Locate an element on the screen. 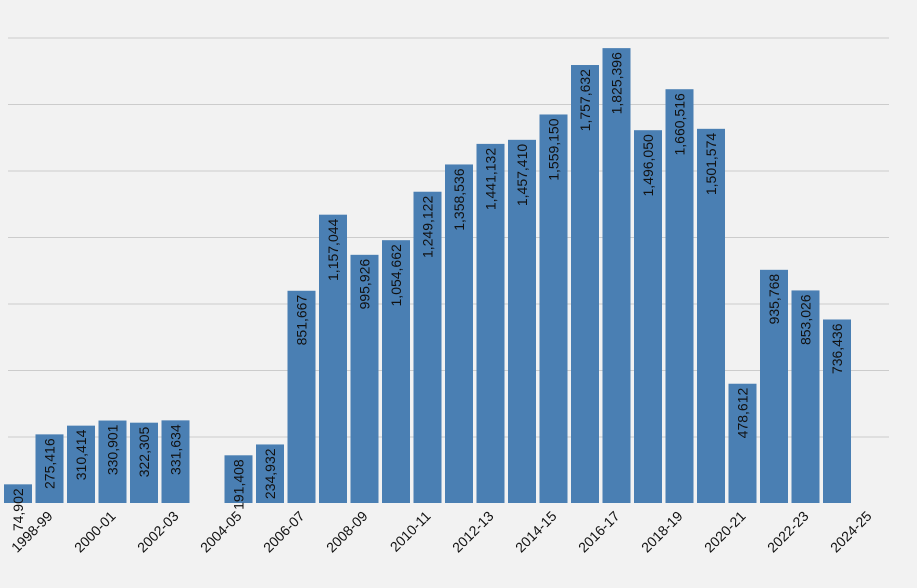 The height and width of the screenshot is (588, 917). tick-label: 2000-01 is located at coordinates (95, 532).